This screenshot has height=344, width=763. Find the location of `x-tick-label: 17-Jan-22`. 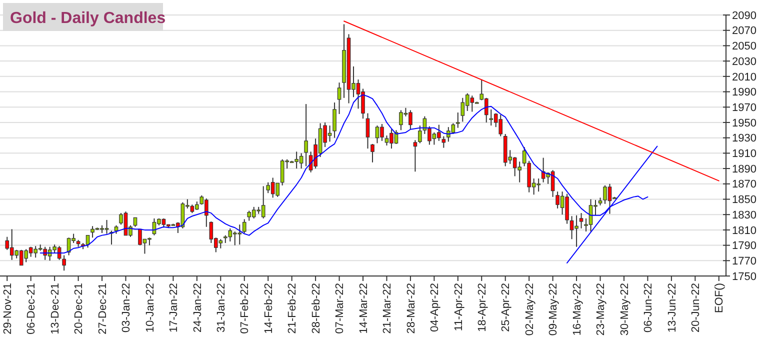

x-tick-label: 17-Jan-22 is located at coordinates (174, 308).